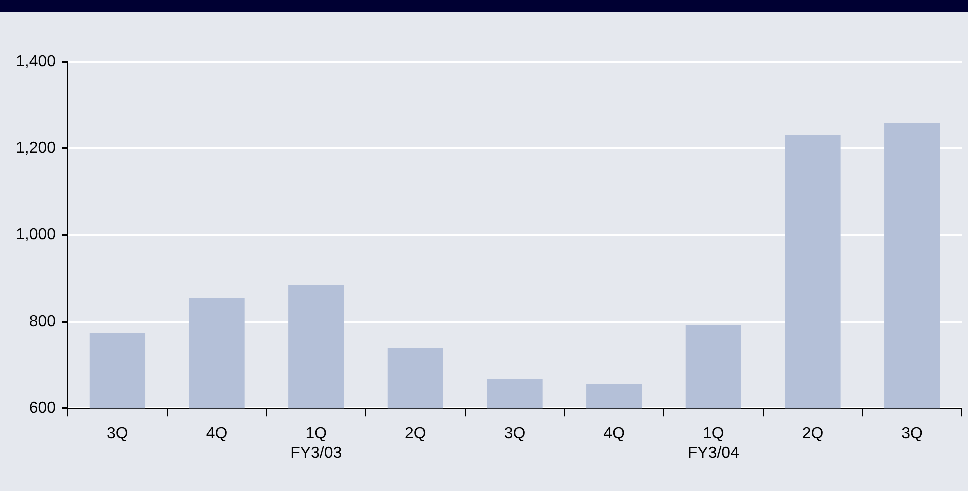 Image resolution: width=968 pixels, height=491 pixels. Describe the element at coordinates (36, 61) in the screenshot. I see `y-tick-label: 1,400` at that location.